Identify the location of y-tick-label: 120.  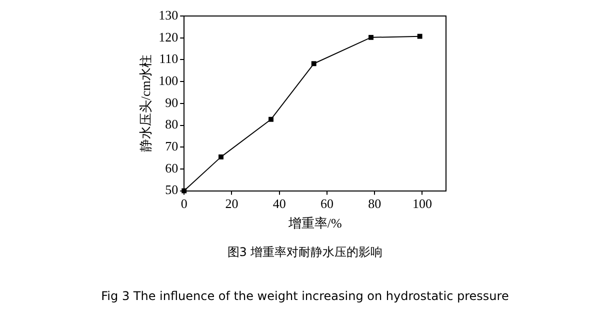
(168, 36).